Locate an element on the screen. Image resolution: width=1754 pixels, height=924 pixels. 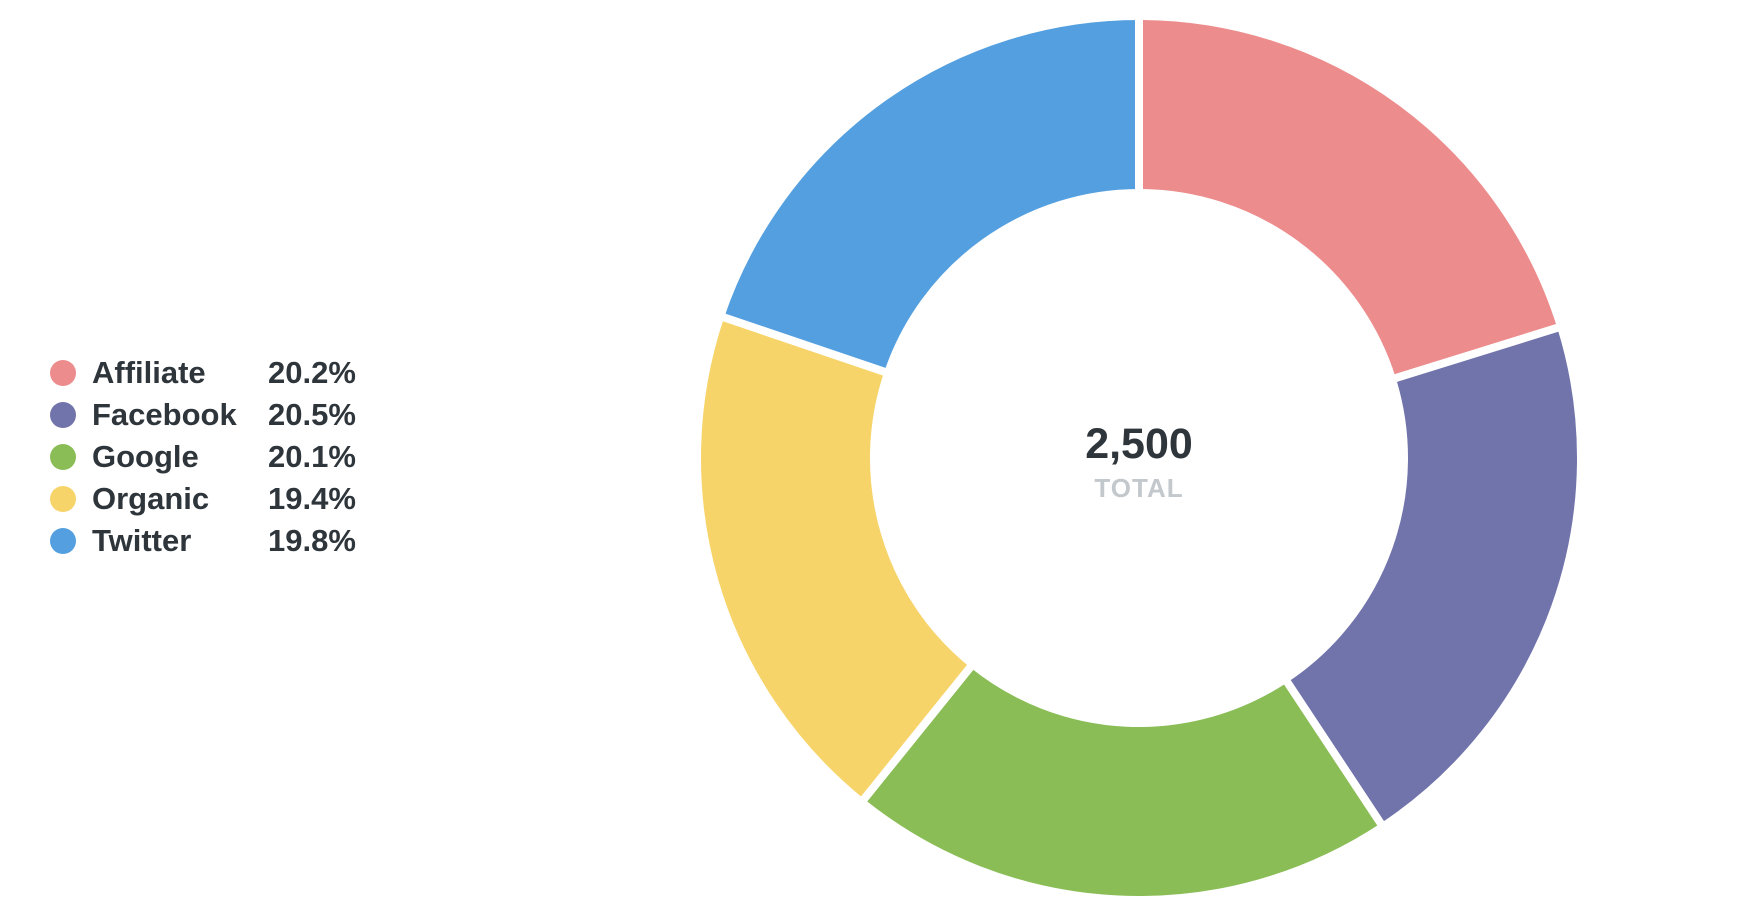
legend-swatch-google is located at coordinates (63, 457).